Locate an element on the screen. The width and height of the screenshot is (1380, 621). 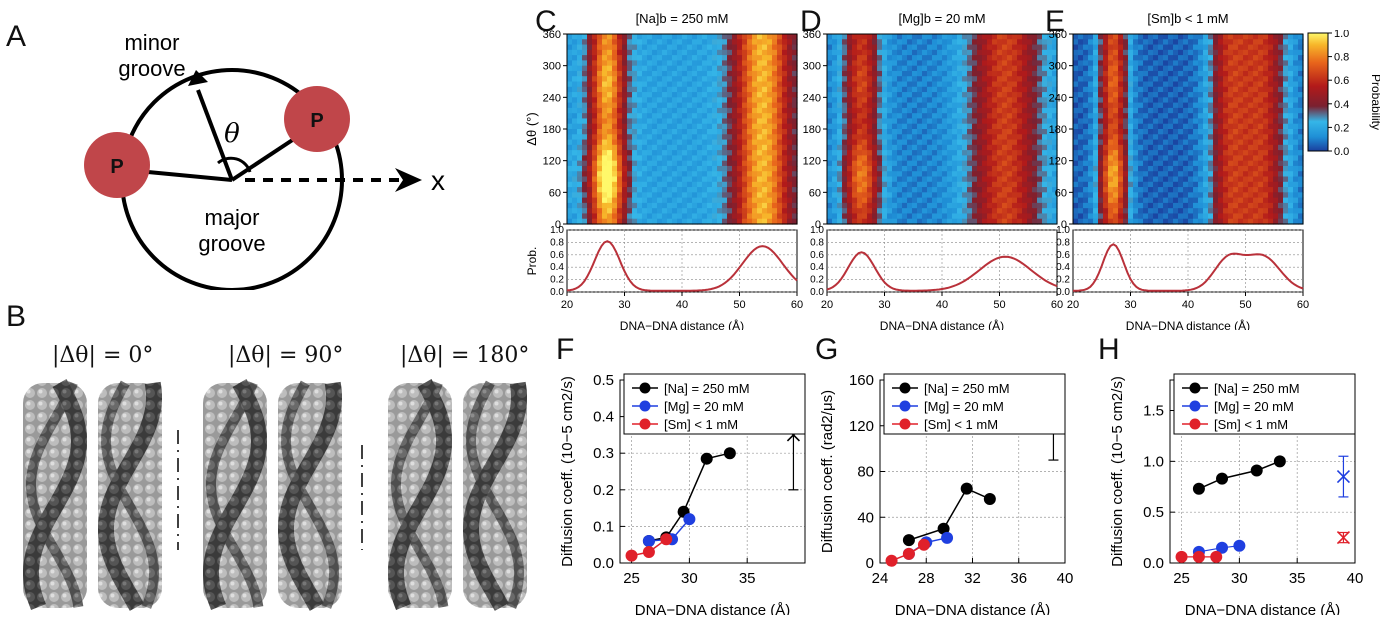
ytick-G: 40 is located at coordinates (865, 517).